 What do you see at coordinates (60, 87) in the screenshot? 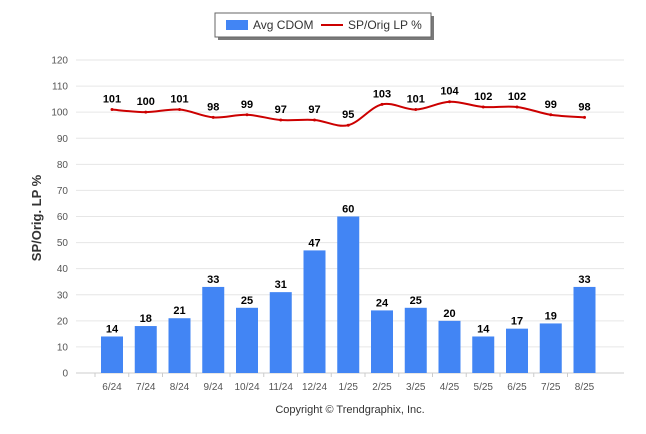
I see `y-tick-label: 110` at bounding box center [60, 87].